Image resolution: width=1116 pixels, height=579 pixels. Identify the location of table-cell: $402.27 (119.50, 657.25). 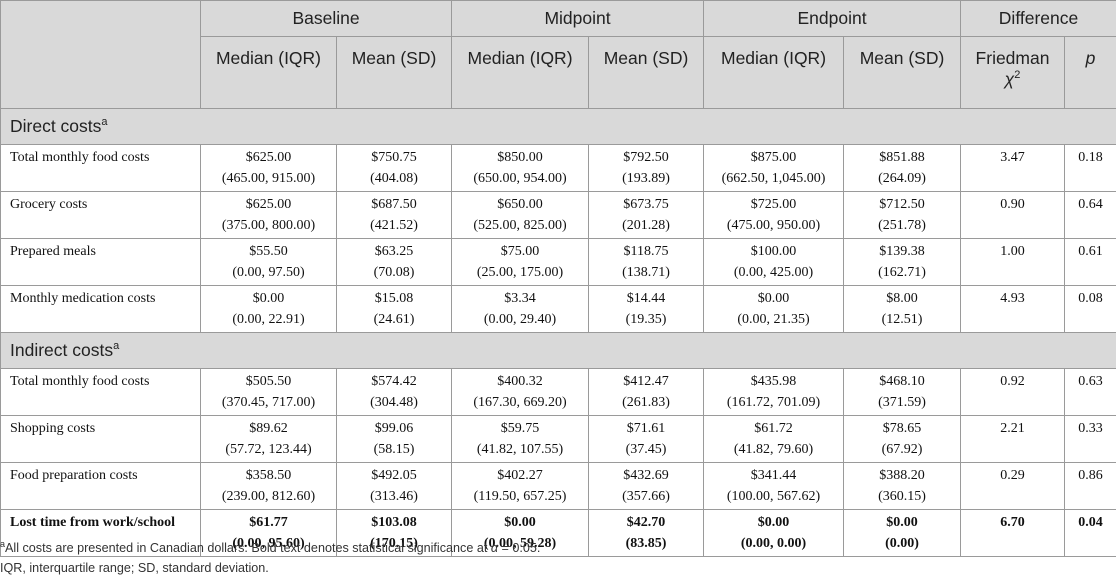
(520, 486).